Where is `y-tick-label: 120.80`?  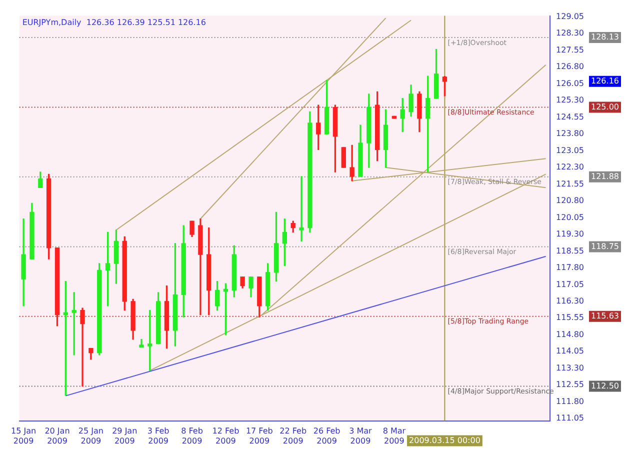 y-tick-label: 120.80 is located at coordinates (570, 201).